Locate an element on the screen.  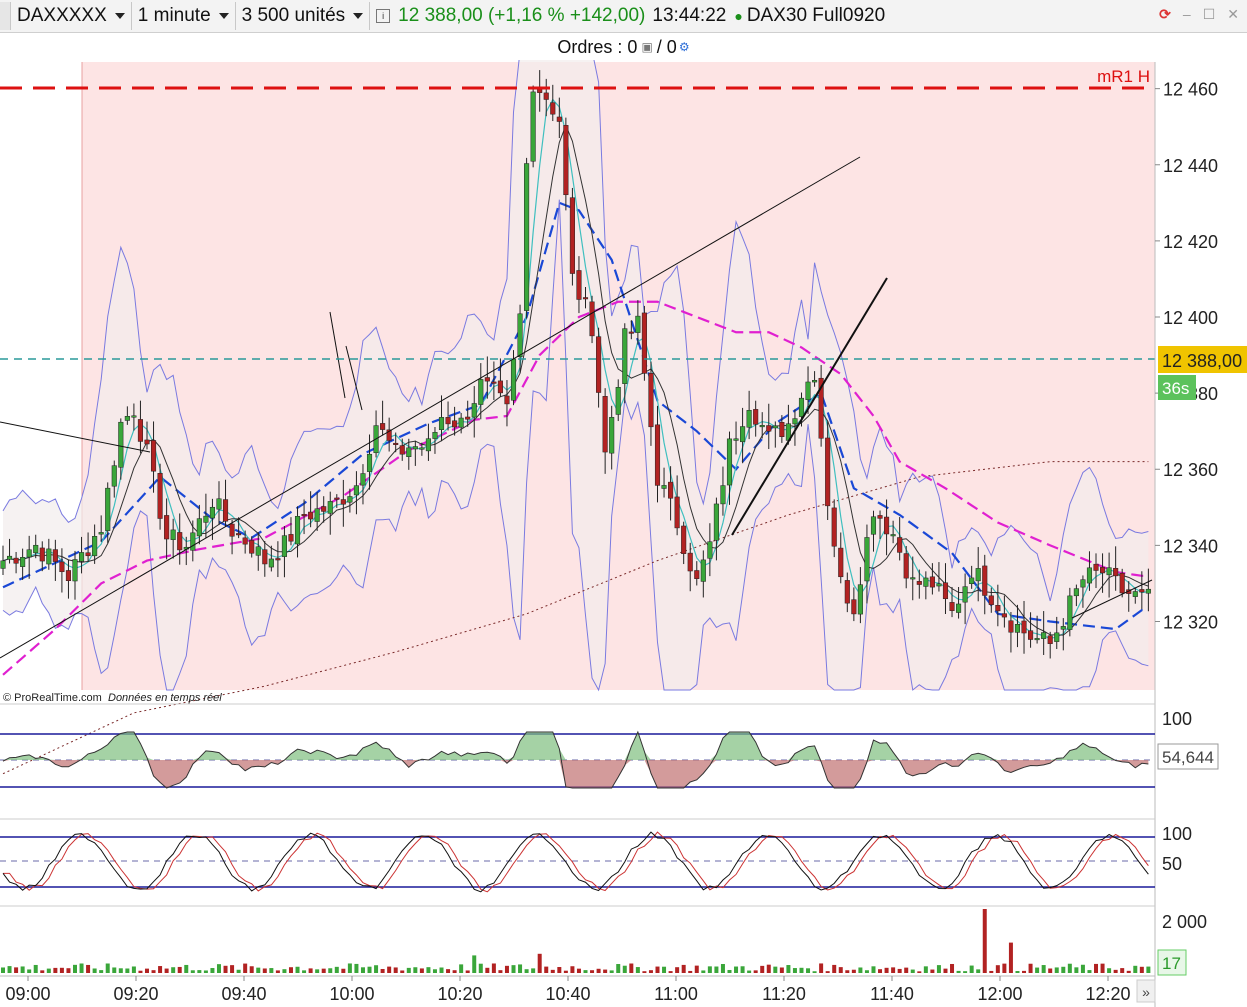
countdown-text: 36s is located at coordinates (1175, 388).